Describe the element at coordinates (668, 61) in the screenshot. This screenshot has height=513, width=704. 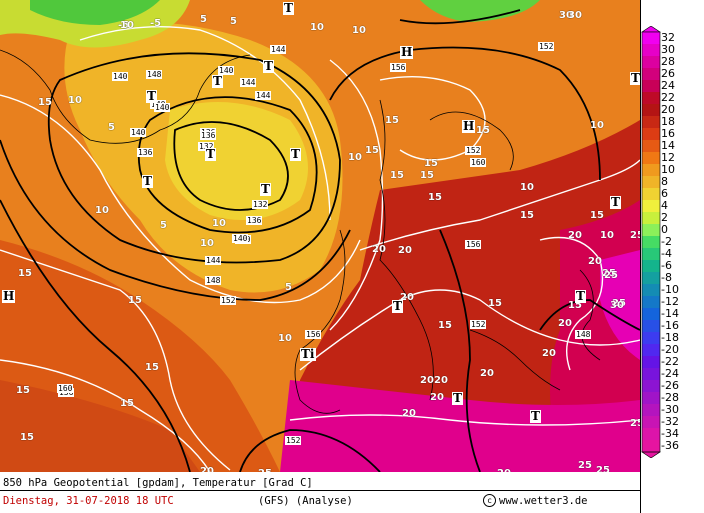
I see `legend-label: 28` at that location.